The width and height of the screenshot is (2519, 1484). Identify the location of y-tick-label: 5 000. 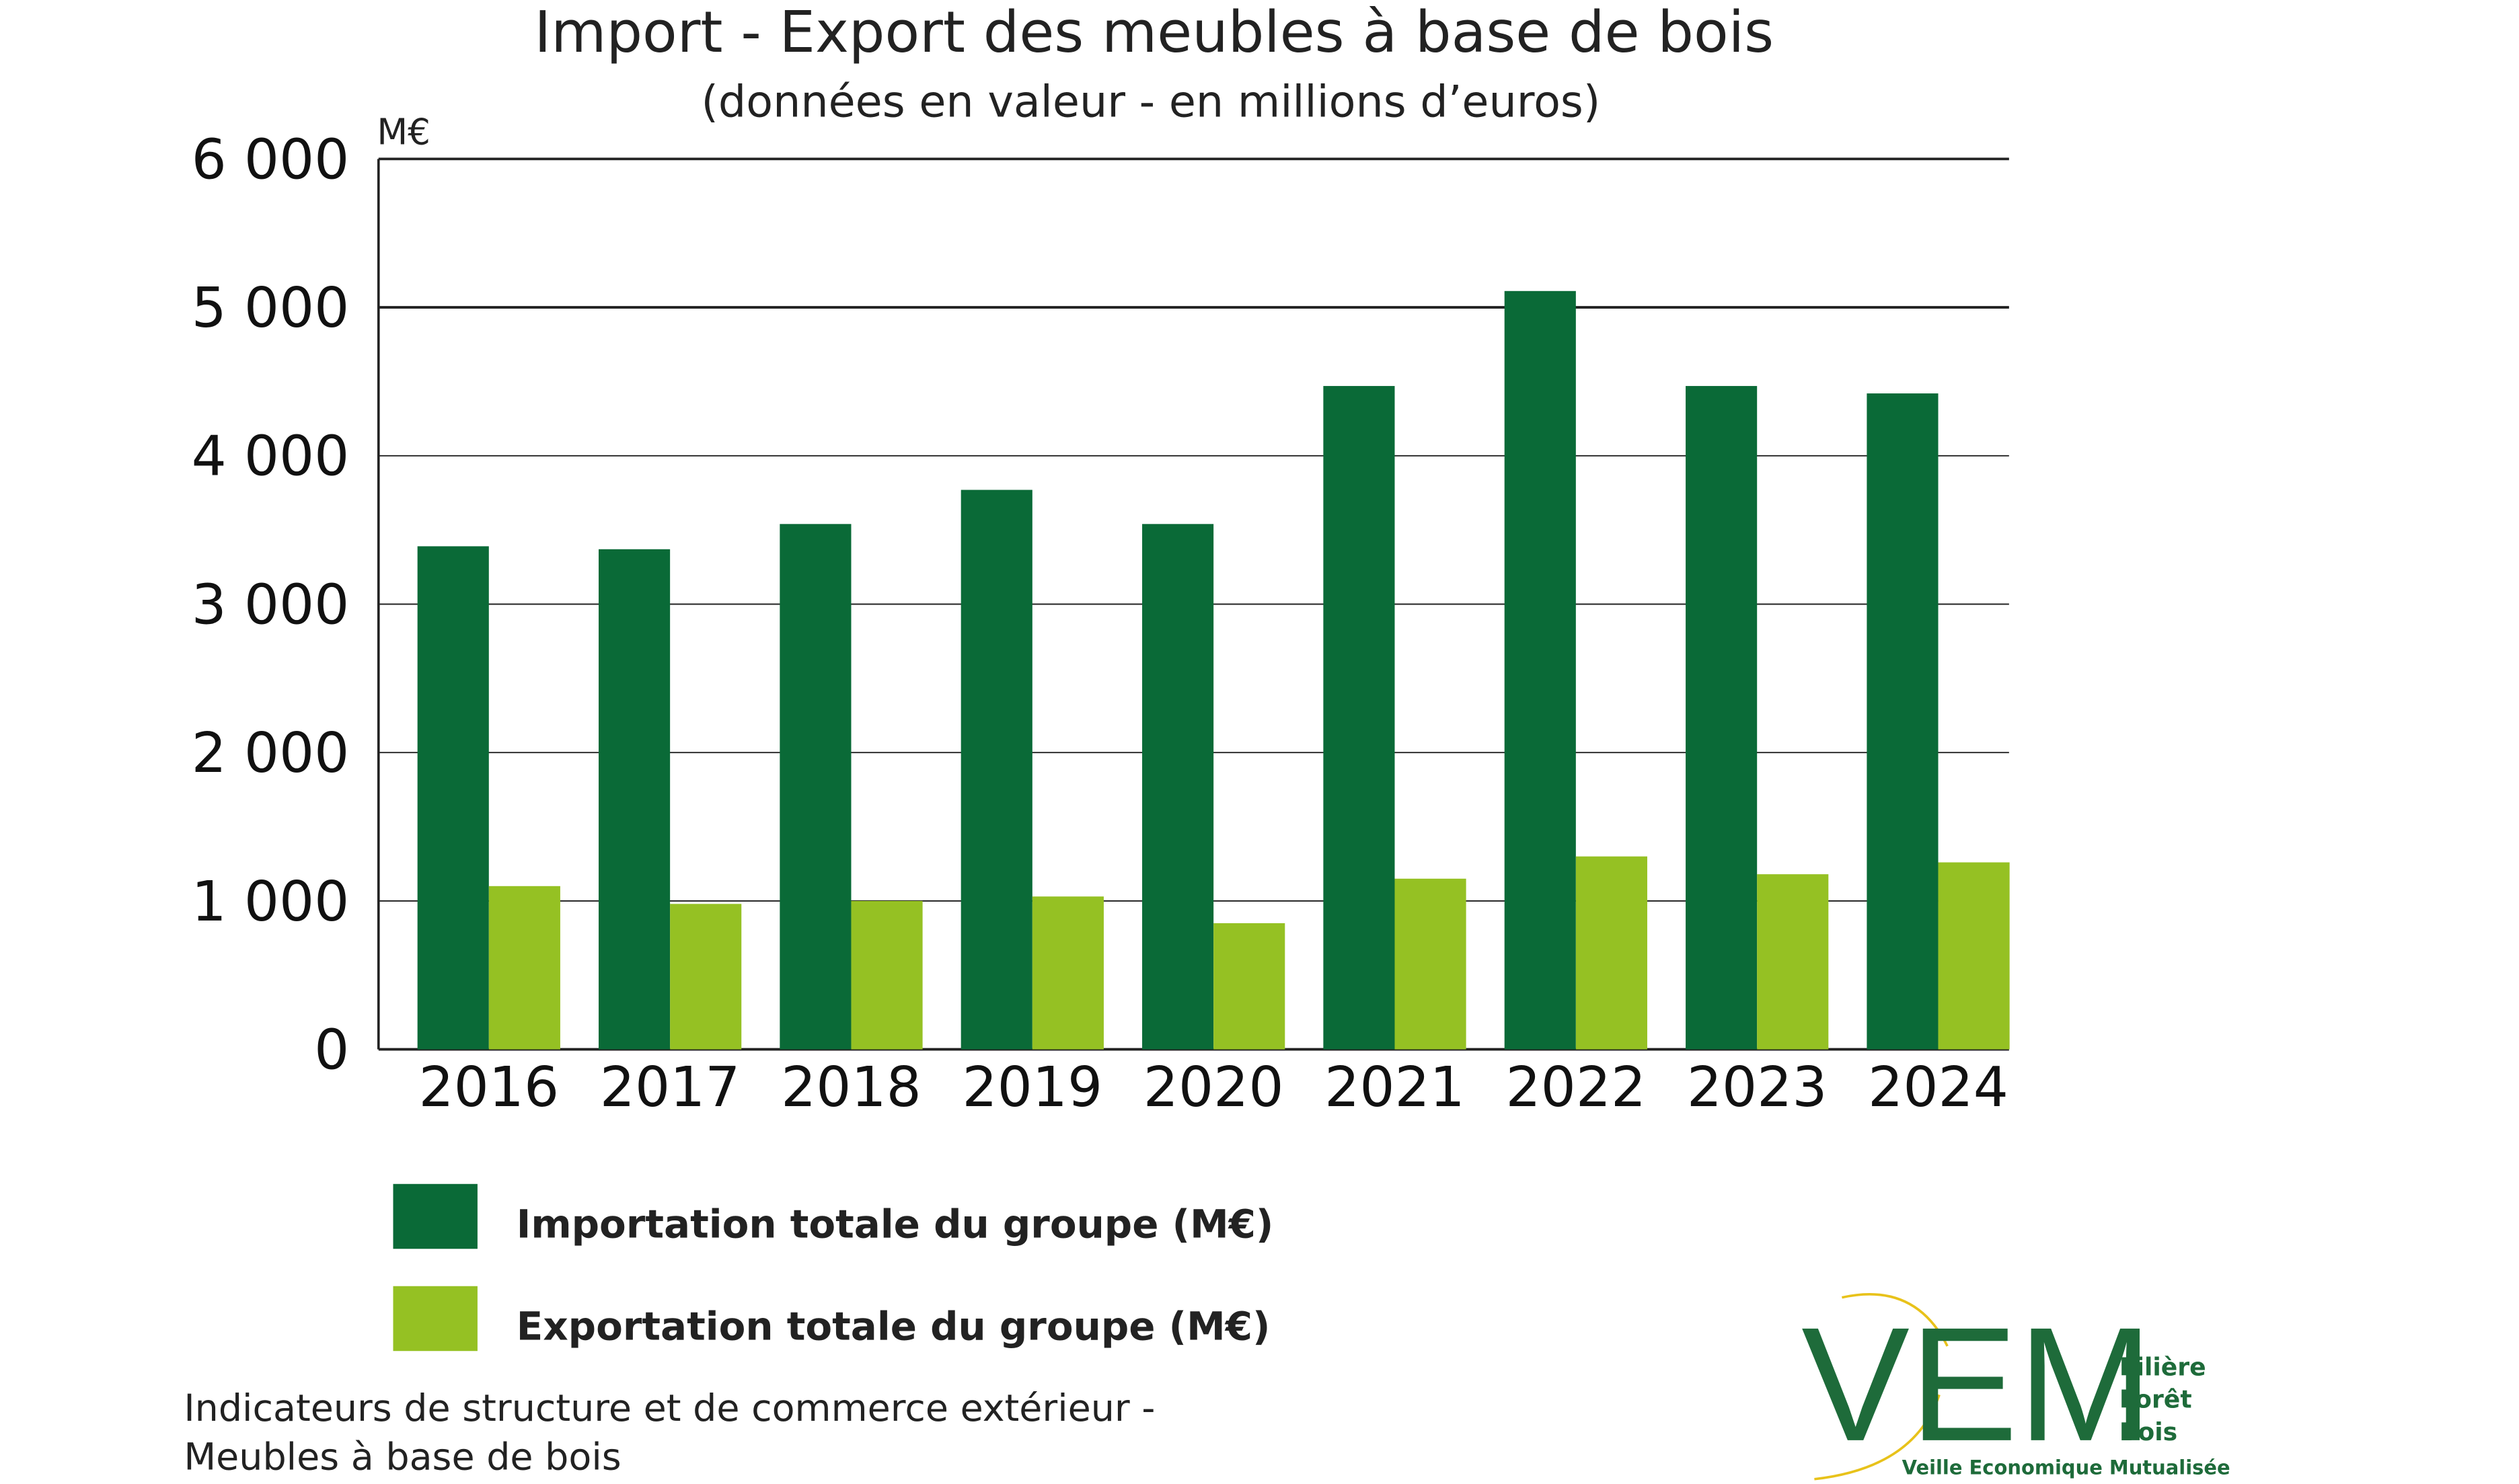
(271, 308).